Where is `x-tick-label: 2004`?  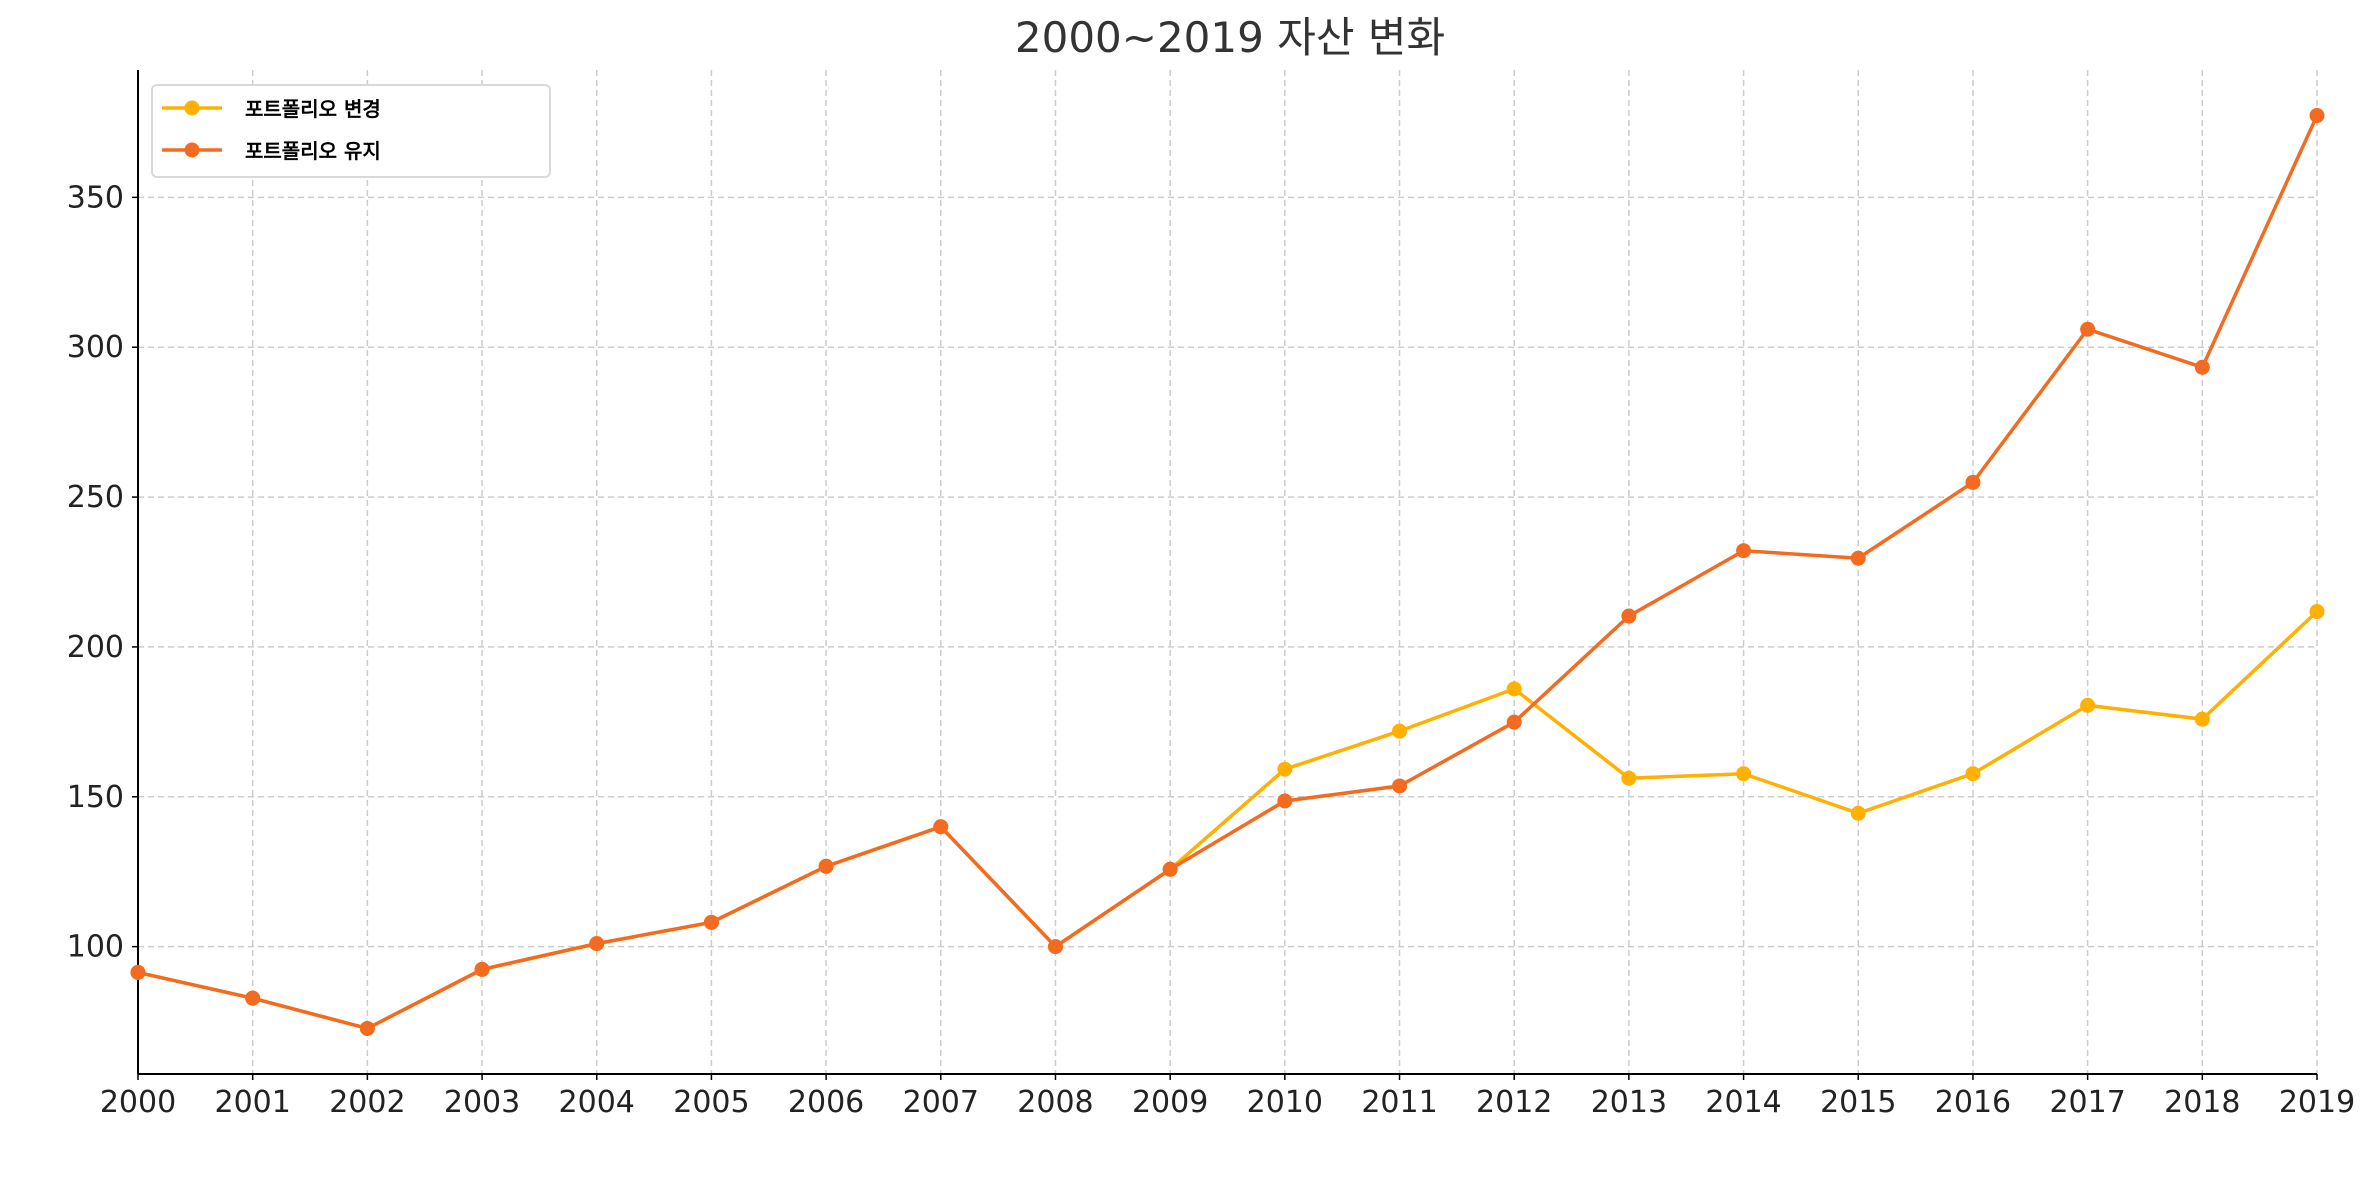
x-tick-label: 2004 is located at coordinates (597, 1102).